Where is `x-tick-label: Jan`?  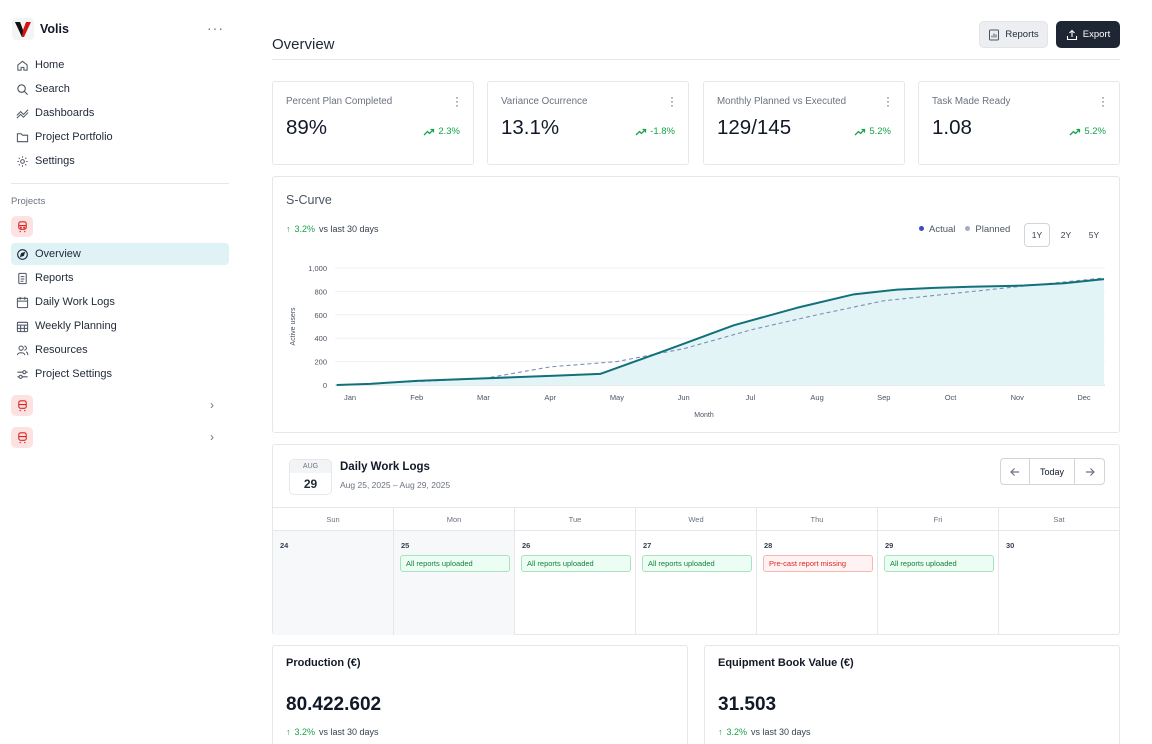
x-tick-label: Jan is located at coordinates (350, 397).